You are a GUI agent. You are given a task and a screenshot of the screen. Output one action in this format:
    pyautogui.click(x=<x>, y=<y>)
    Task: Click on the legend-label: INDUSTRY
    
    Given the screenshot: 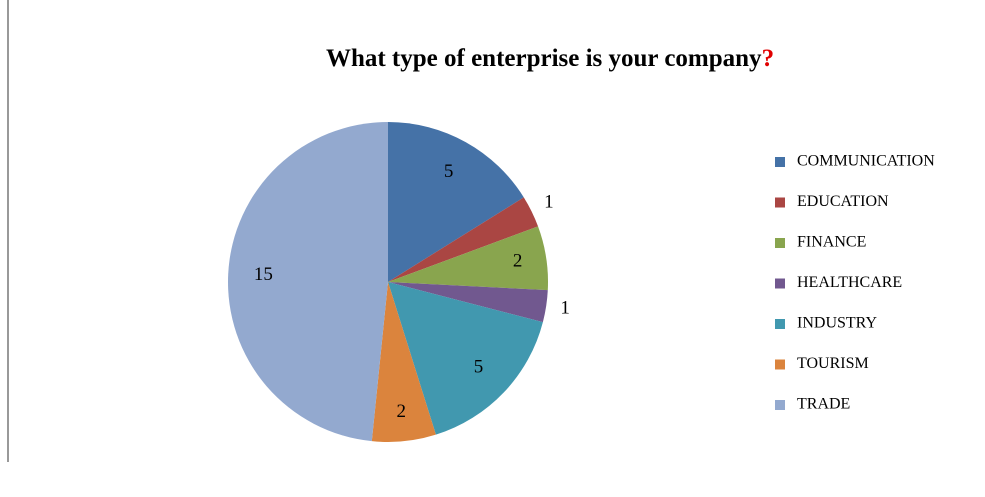 What is the action you would take?
    pyautogui.click(x=837, y=323)
    